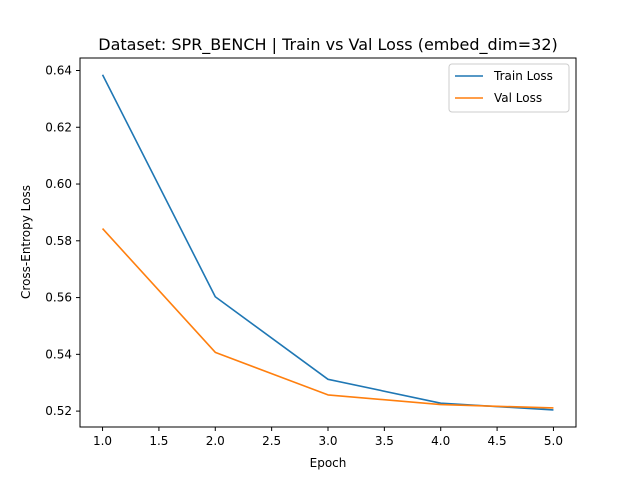 The width and height of the screenshot is (640, 480). Describe the element at coordinates (58, 70) in the screenshot. I see `y-tick-label: 0.64` at that location.